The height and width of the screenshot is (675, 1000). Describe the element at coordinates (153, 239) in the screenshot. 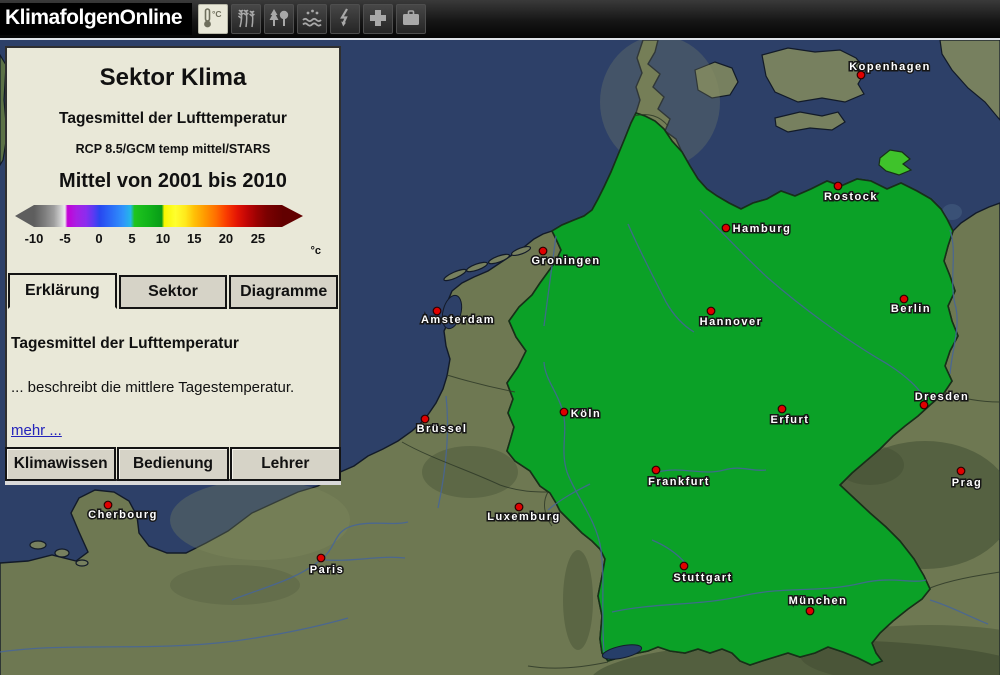

I see `scale-ticks: -10 -5 0 5 10 15 20 25` at that location.